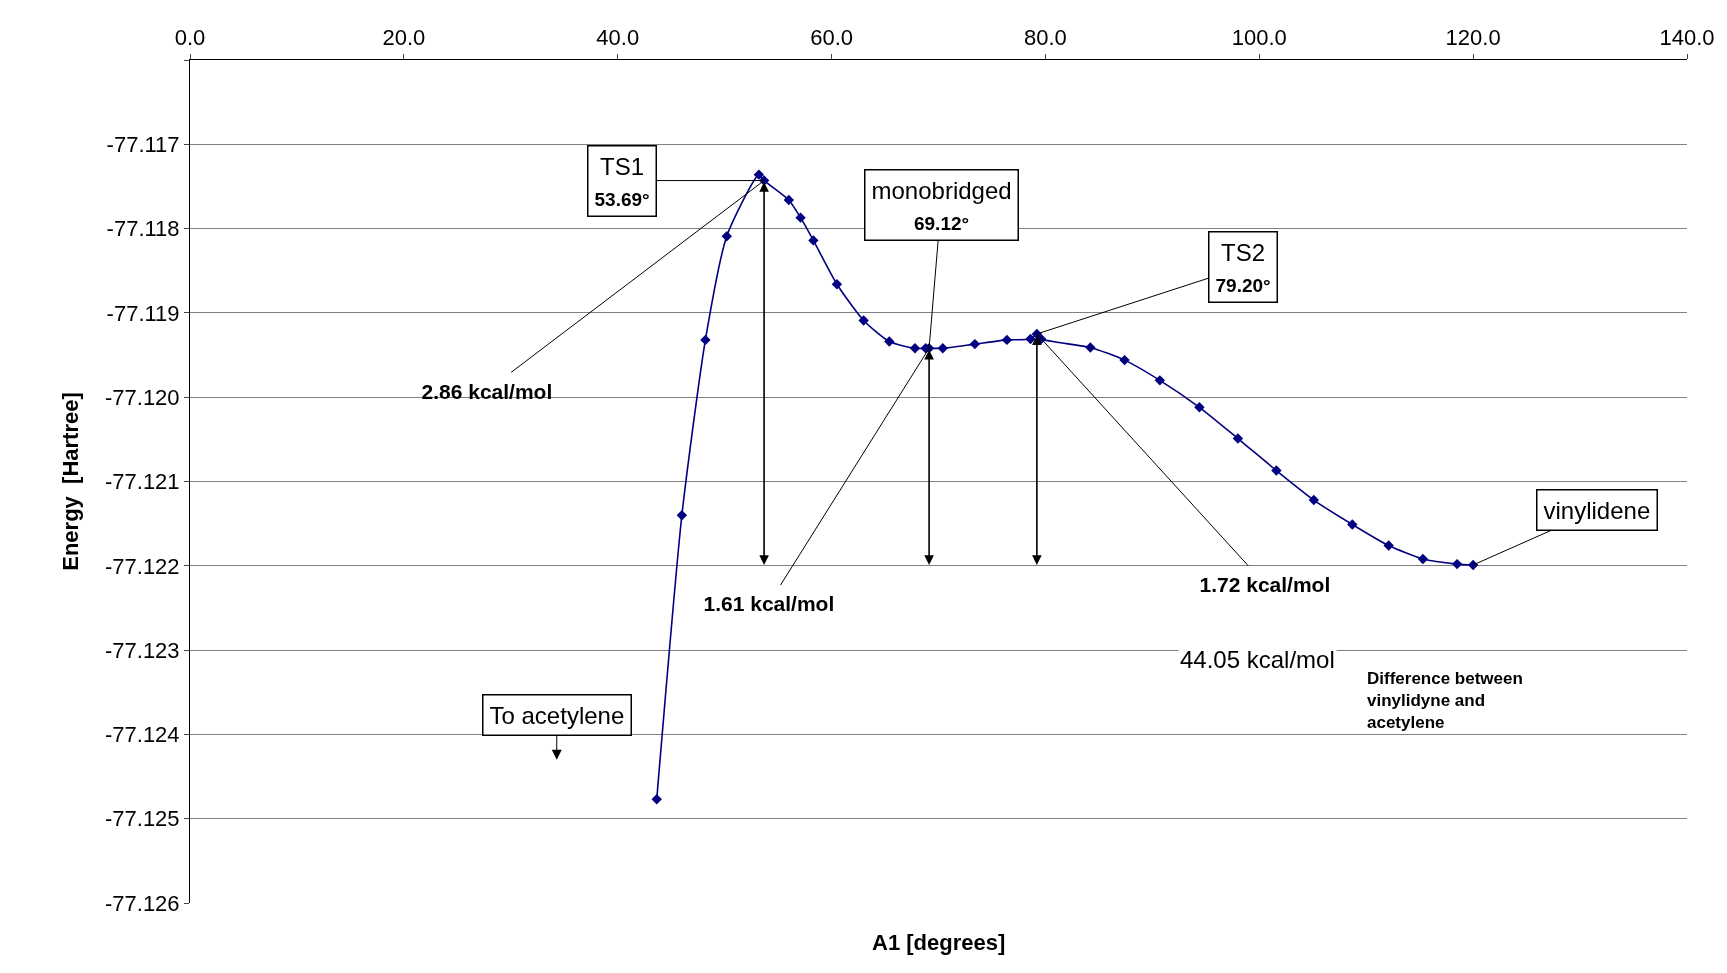  Describe the element at coordinates (190, 38) in the screenshot. I see `x-tick-label: 0.0` at that location.